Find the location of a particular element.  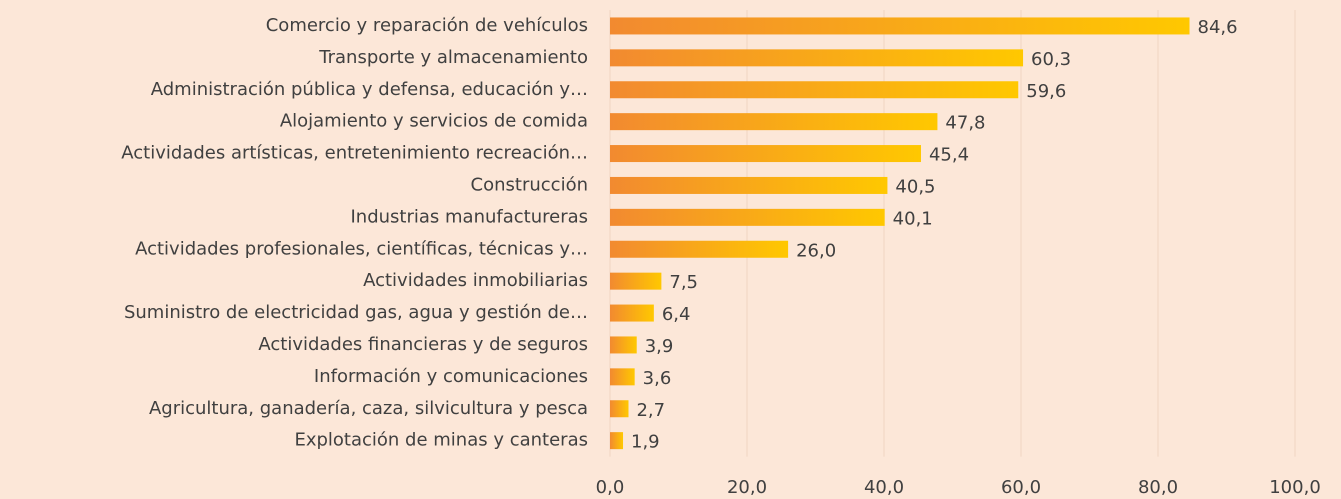

data-label: 3,9 is located at coordinates (659, 346).